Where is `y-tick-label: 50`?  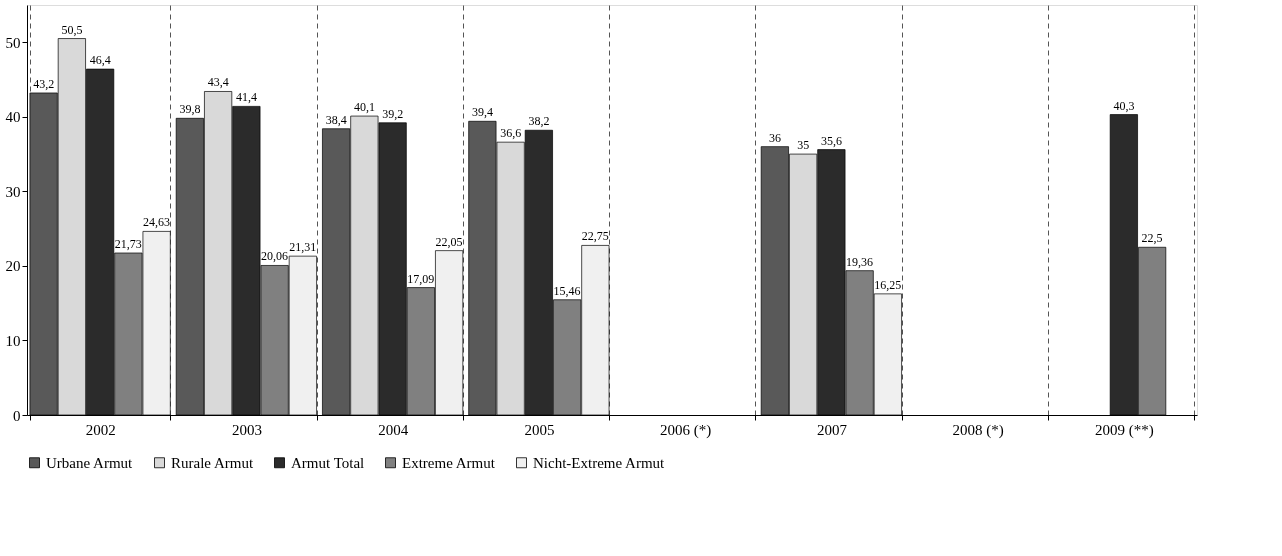
y-tick-label: 50 is located at coordinates (13, 42).